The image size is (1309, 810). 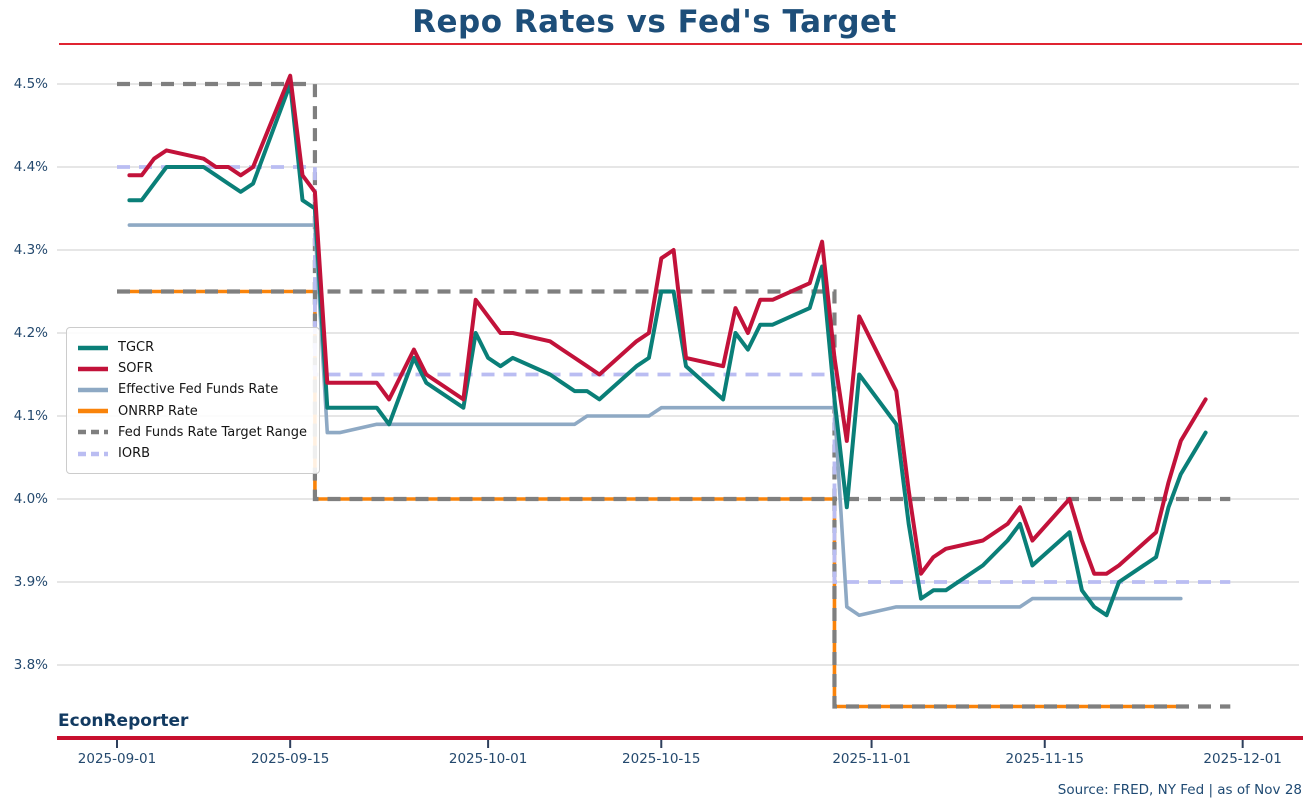 What do you see at coordinates (30, 665) in the screenshot?
I see `y-tick-label: 3.8%` at bounding box center [30, 665].